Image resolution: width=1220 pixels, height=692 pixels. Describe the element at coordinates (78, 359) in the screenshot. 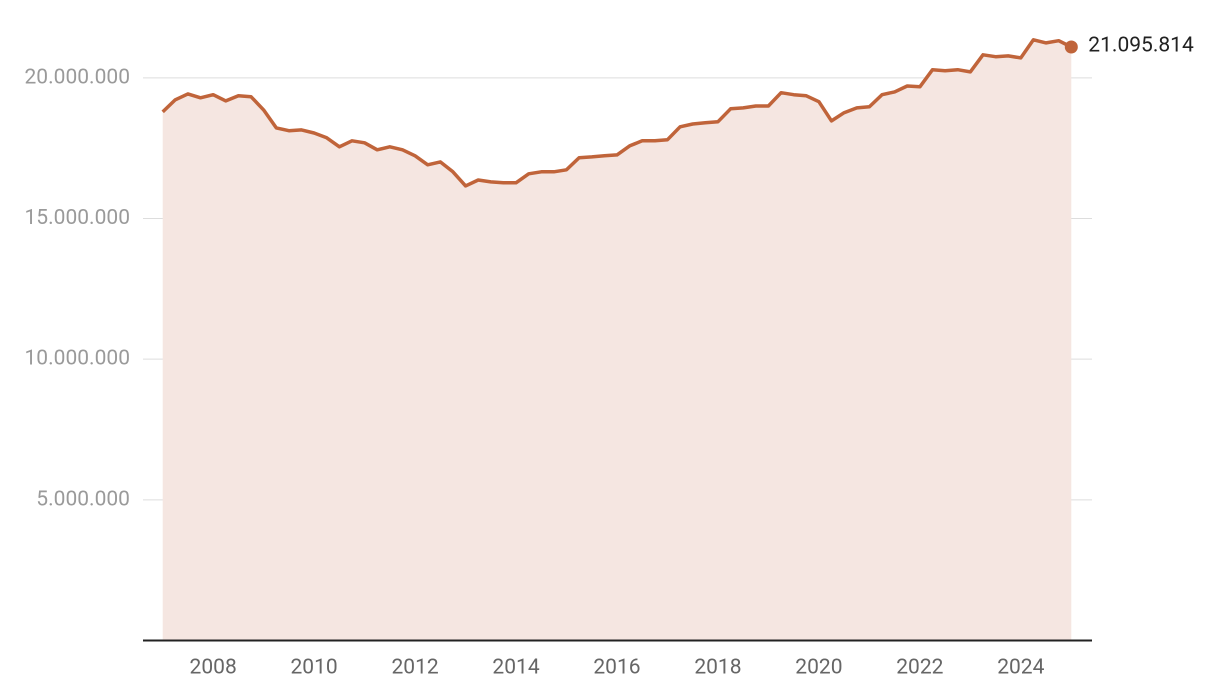

I see `y-tick-label: 10.000.000` at that location.